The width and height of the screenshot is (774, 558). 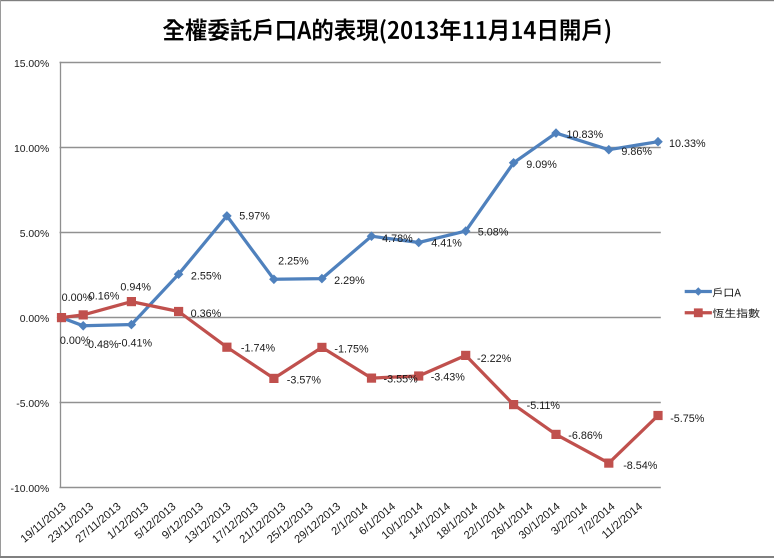 I want to click on svg-text: -6.86%, so click(x=585, y=436).